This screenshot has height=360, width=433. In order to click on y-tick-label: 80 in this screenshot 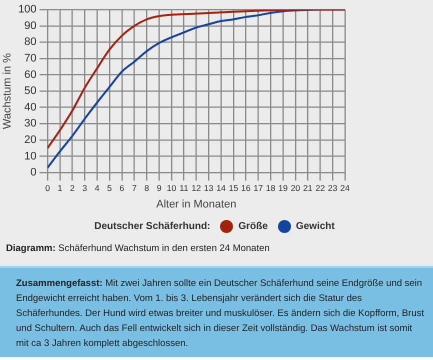, I will do `click(30, 42)`.